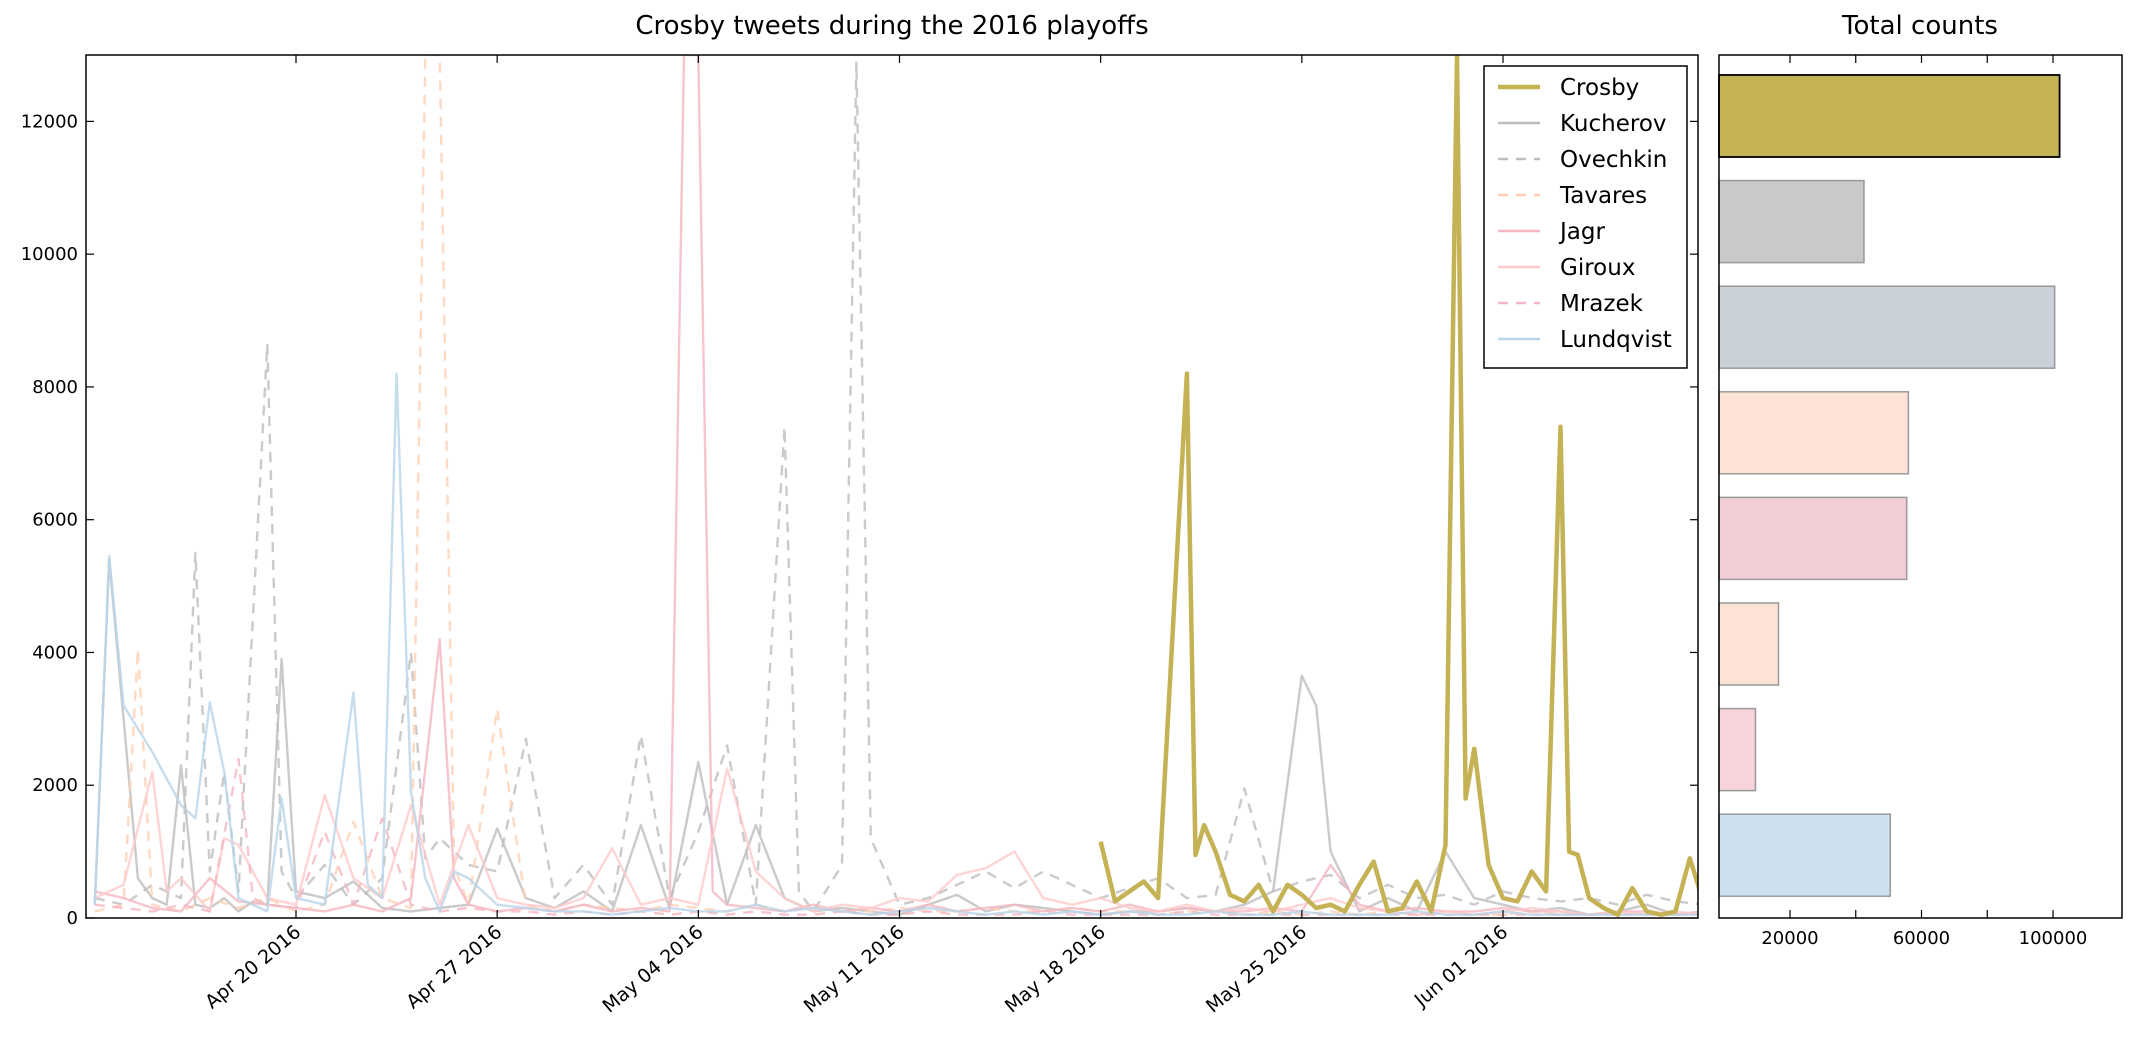 Image resolution: width=2136 pixels, height=1040 pixels. Describe the element at coordinates (1814, 433) in the screenshot. I see `bar-tavares` at that location.